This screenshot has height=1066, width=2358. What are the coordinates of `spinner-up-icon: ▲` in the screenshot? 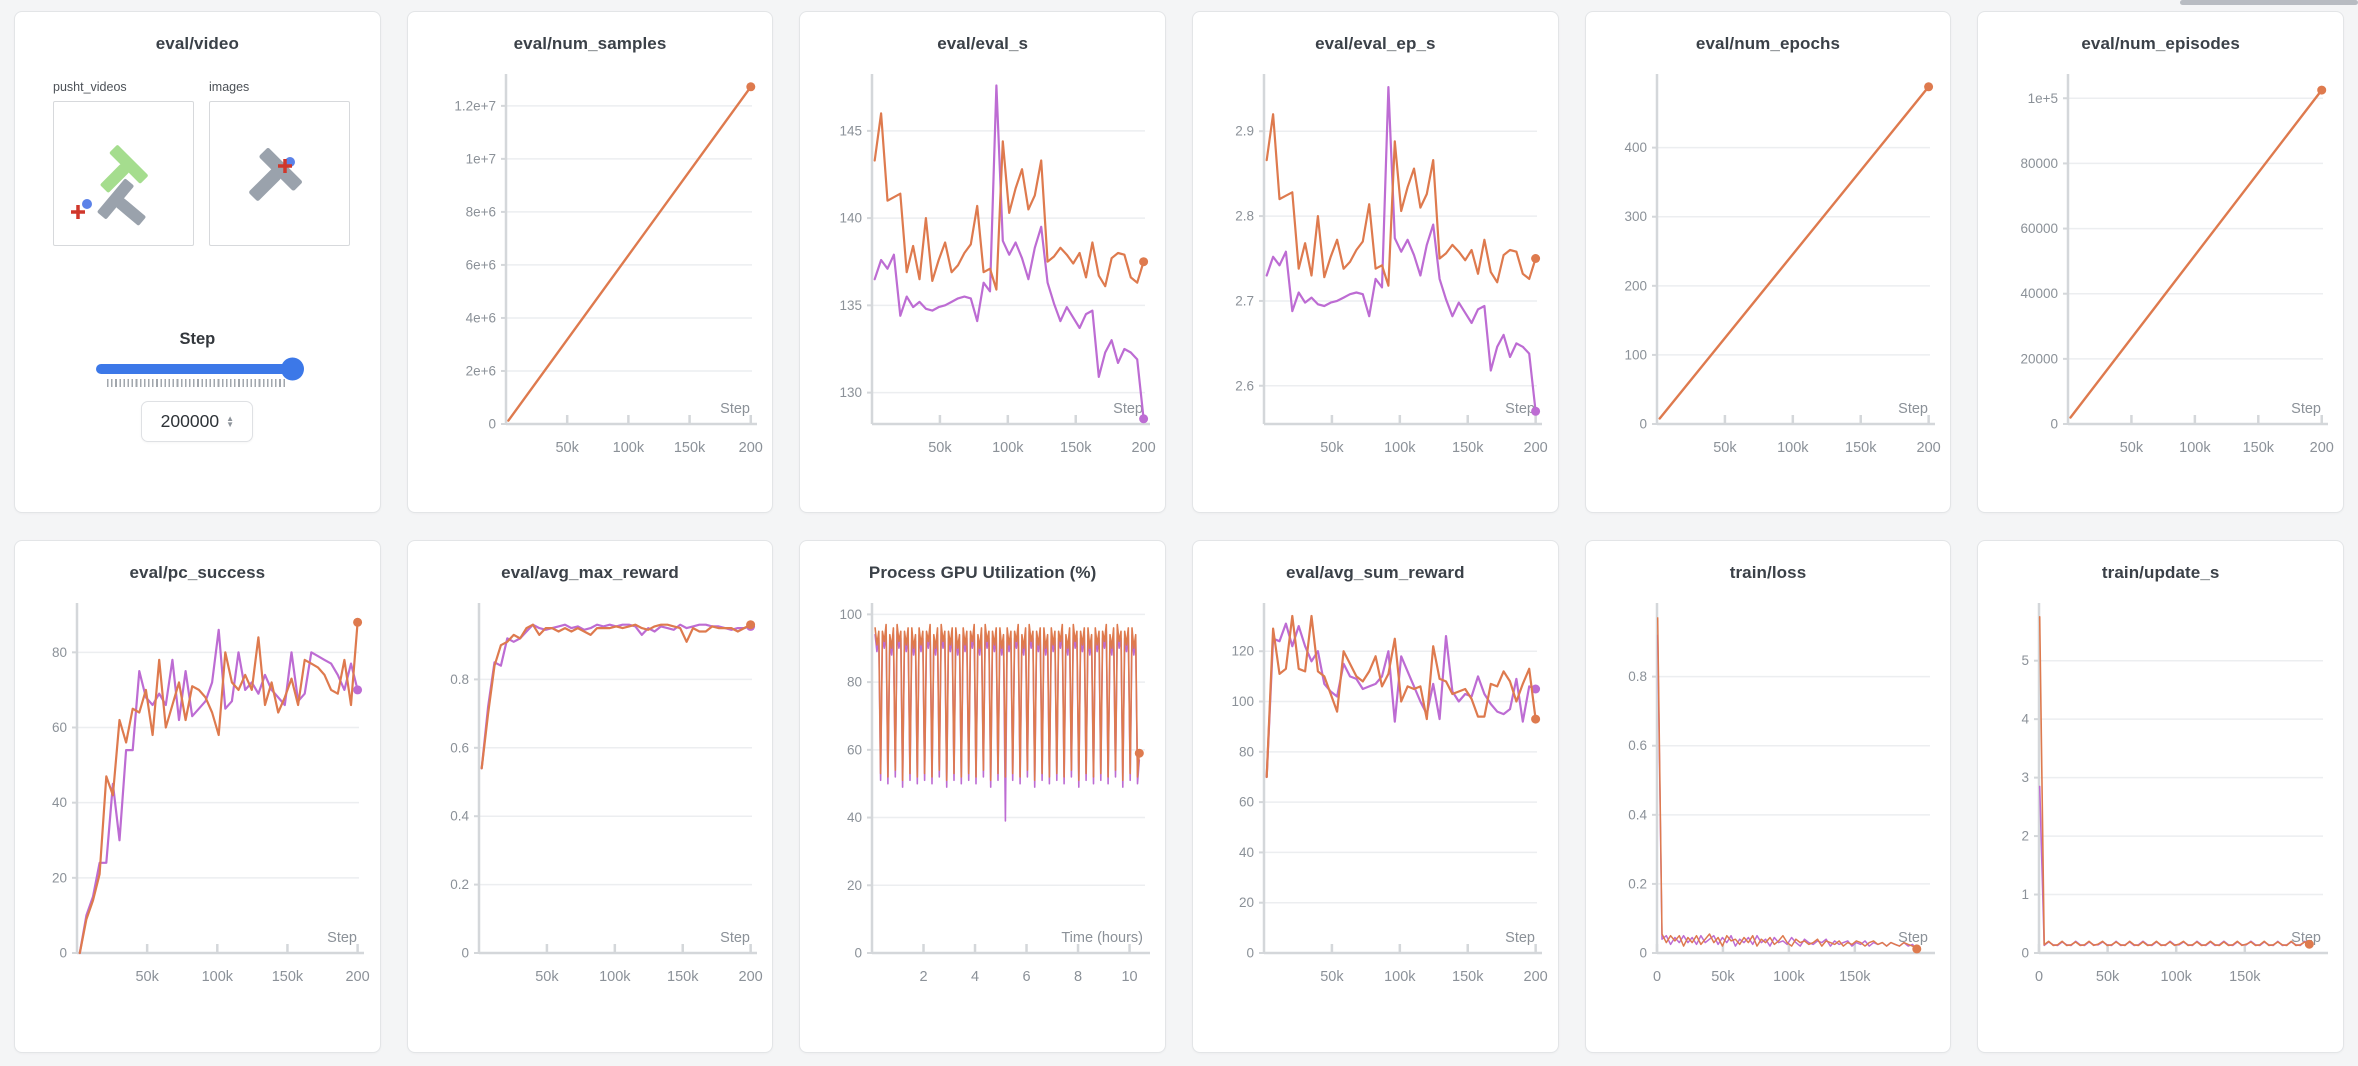 It's located at (230, 418).